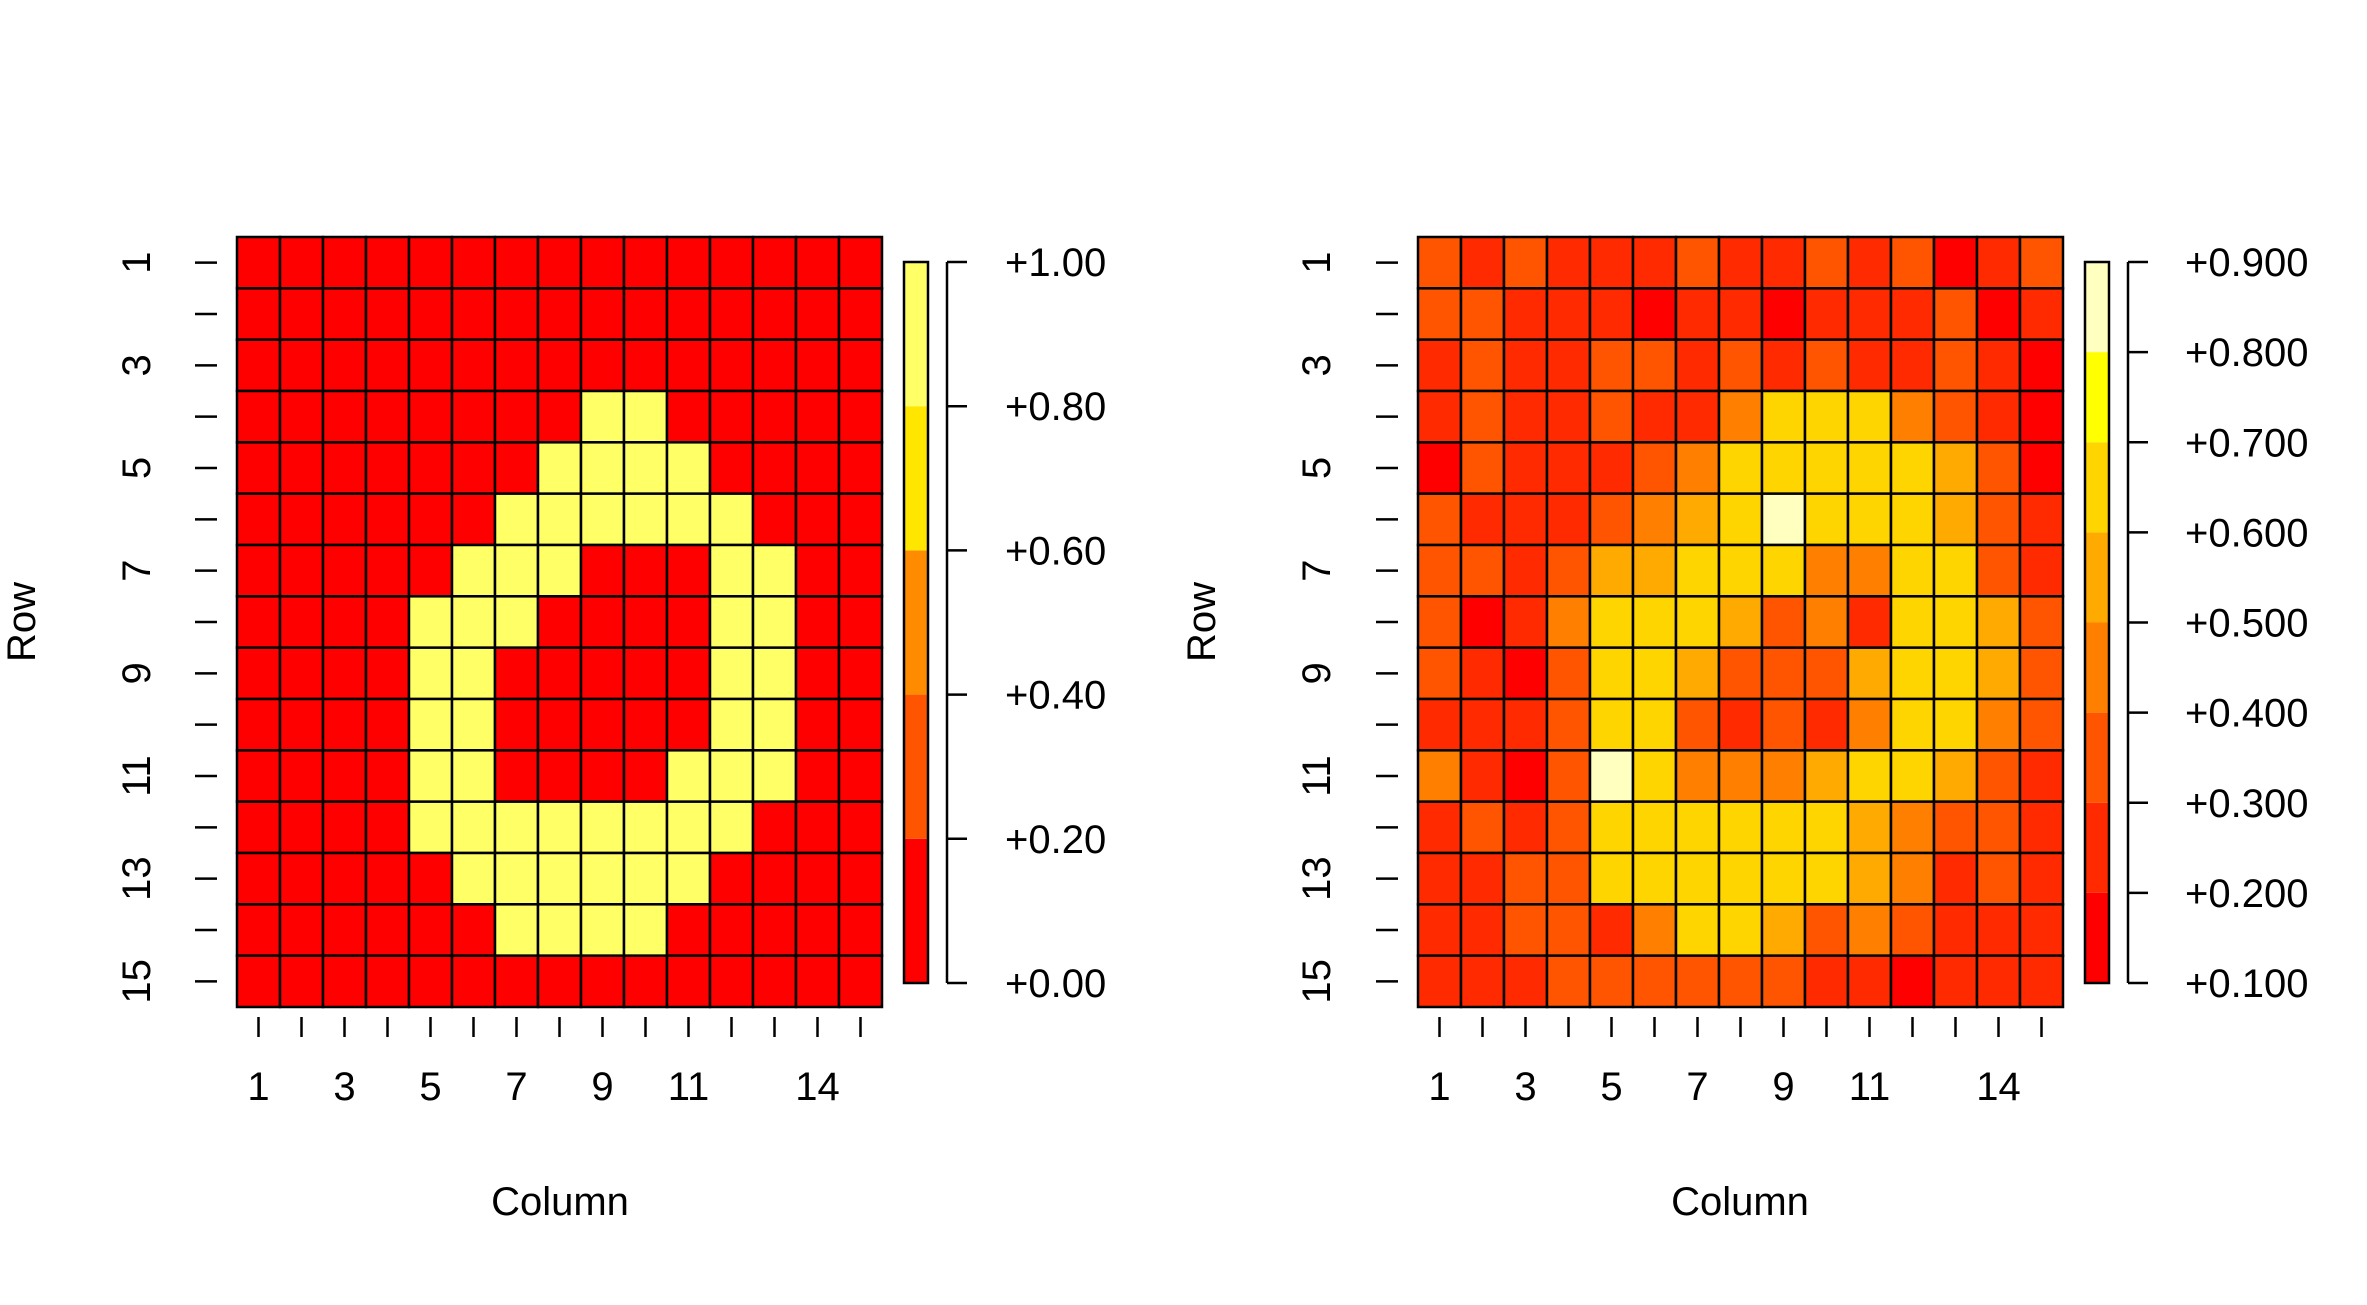 This screenshot has height=1305, width=2367. I want to click on y-tick-label: 13, so click(137, 878).